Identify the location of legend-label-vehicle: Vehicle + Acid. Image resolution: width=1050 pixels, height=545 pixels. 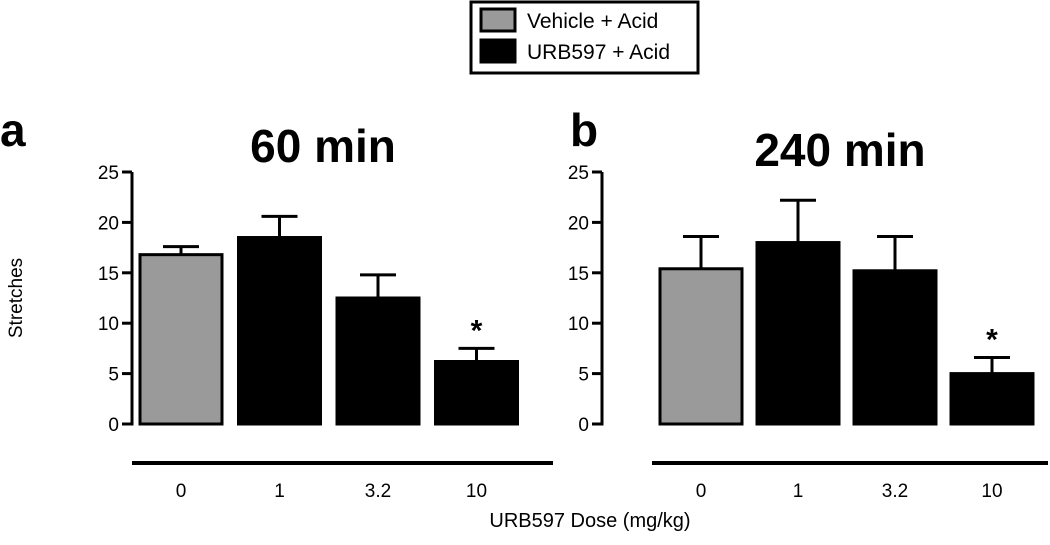
(592, 21).